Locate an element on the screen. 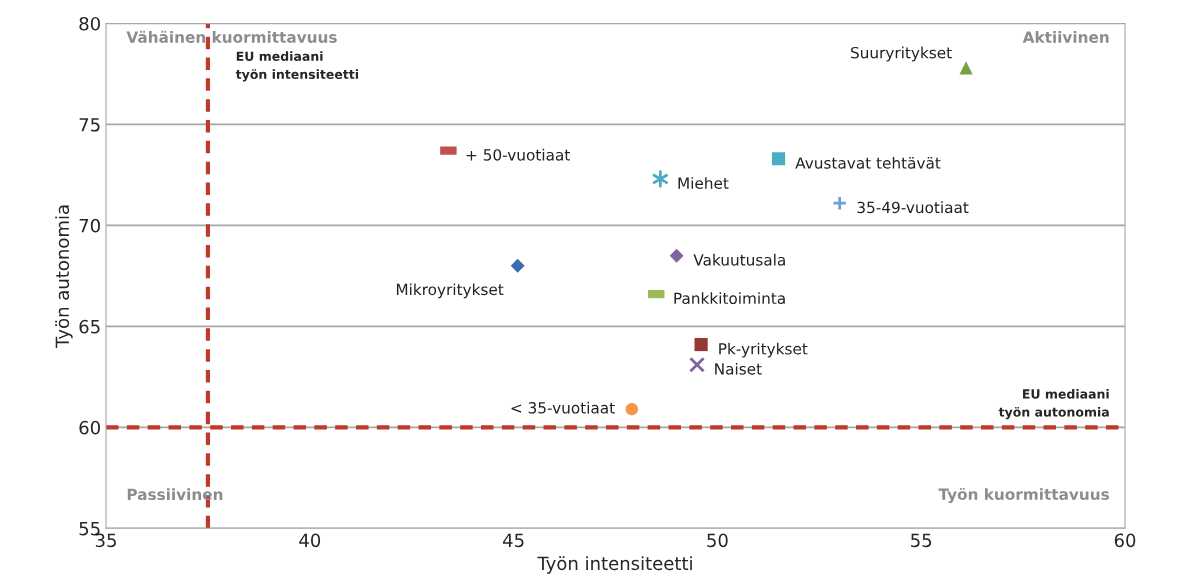 The height and width of the screenshot is (587, 1178). x-axis-title: Työn intensiteetti is located at coordinates (614, 565).